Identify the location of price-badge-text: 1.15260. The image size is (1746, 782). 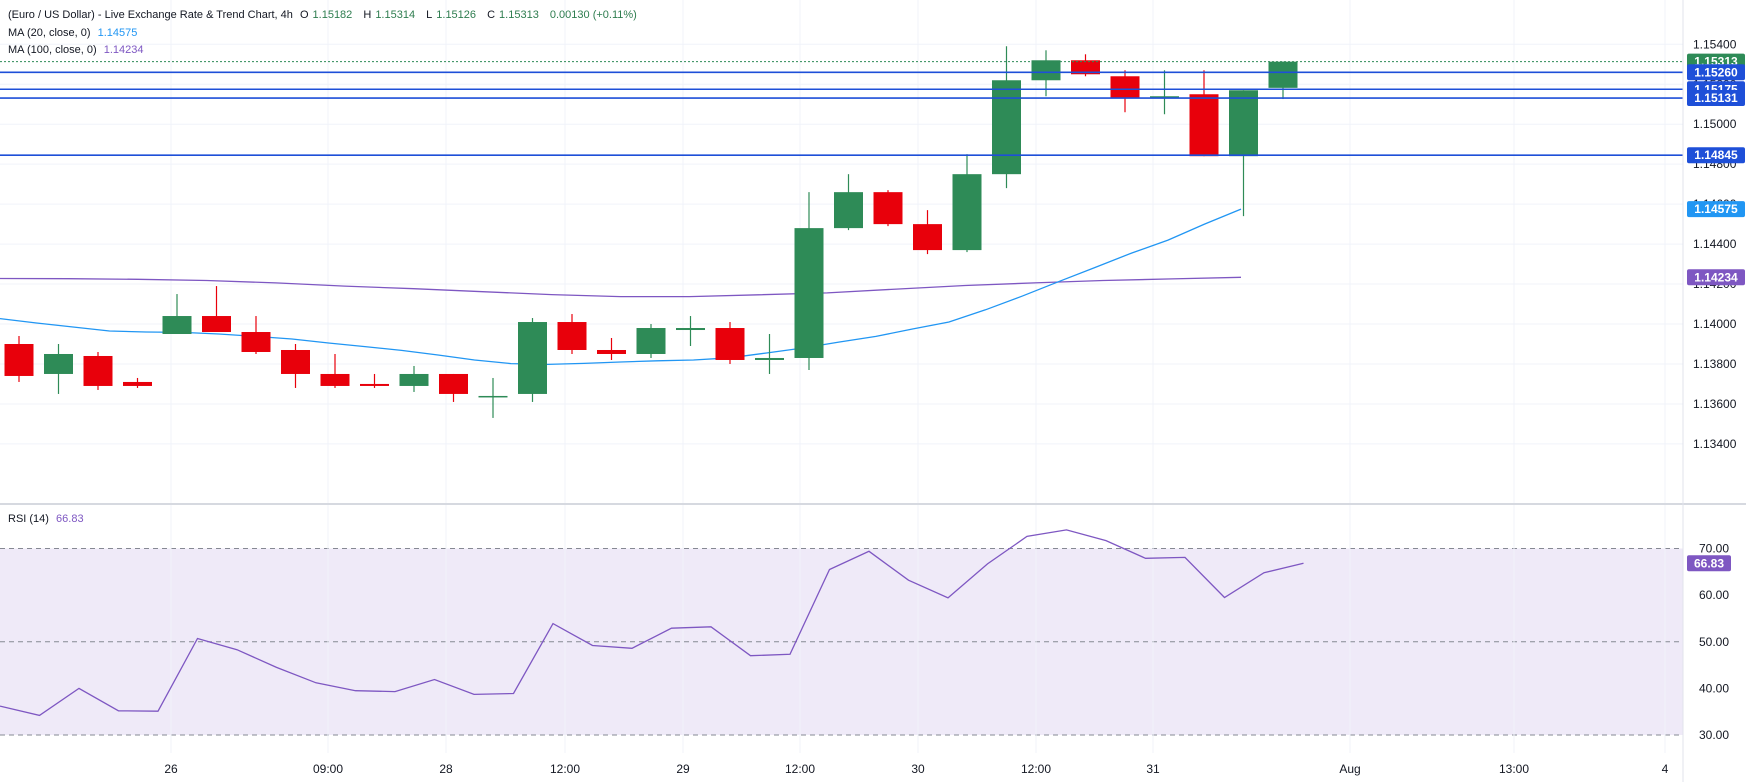
(1716, 72).